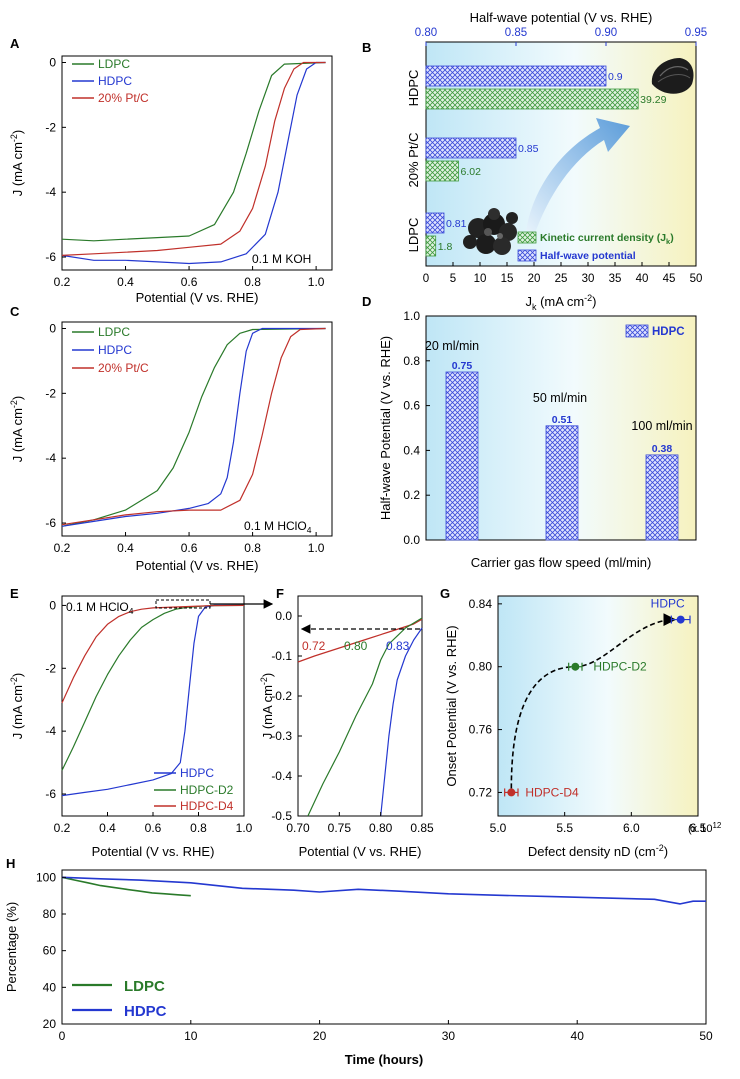  I want to click on bars: 0.75 20 ml/min 0.51 50 ml/min 0.38 100 ml/min, so click(559, 440).